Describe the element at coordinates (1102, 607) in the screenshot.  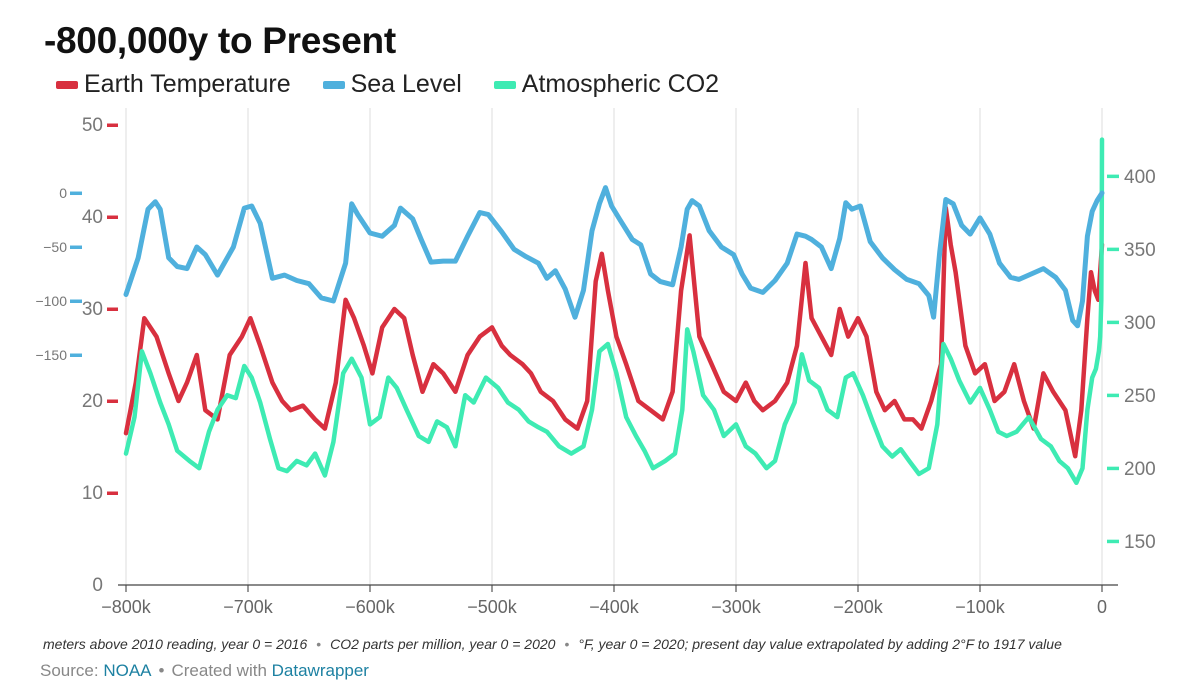
I see `x-tick-label: 0` at that location.